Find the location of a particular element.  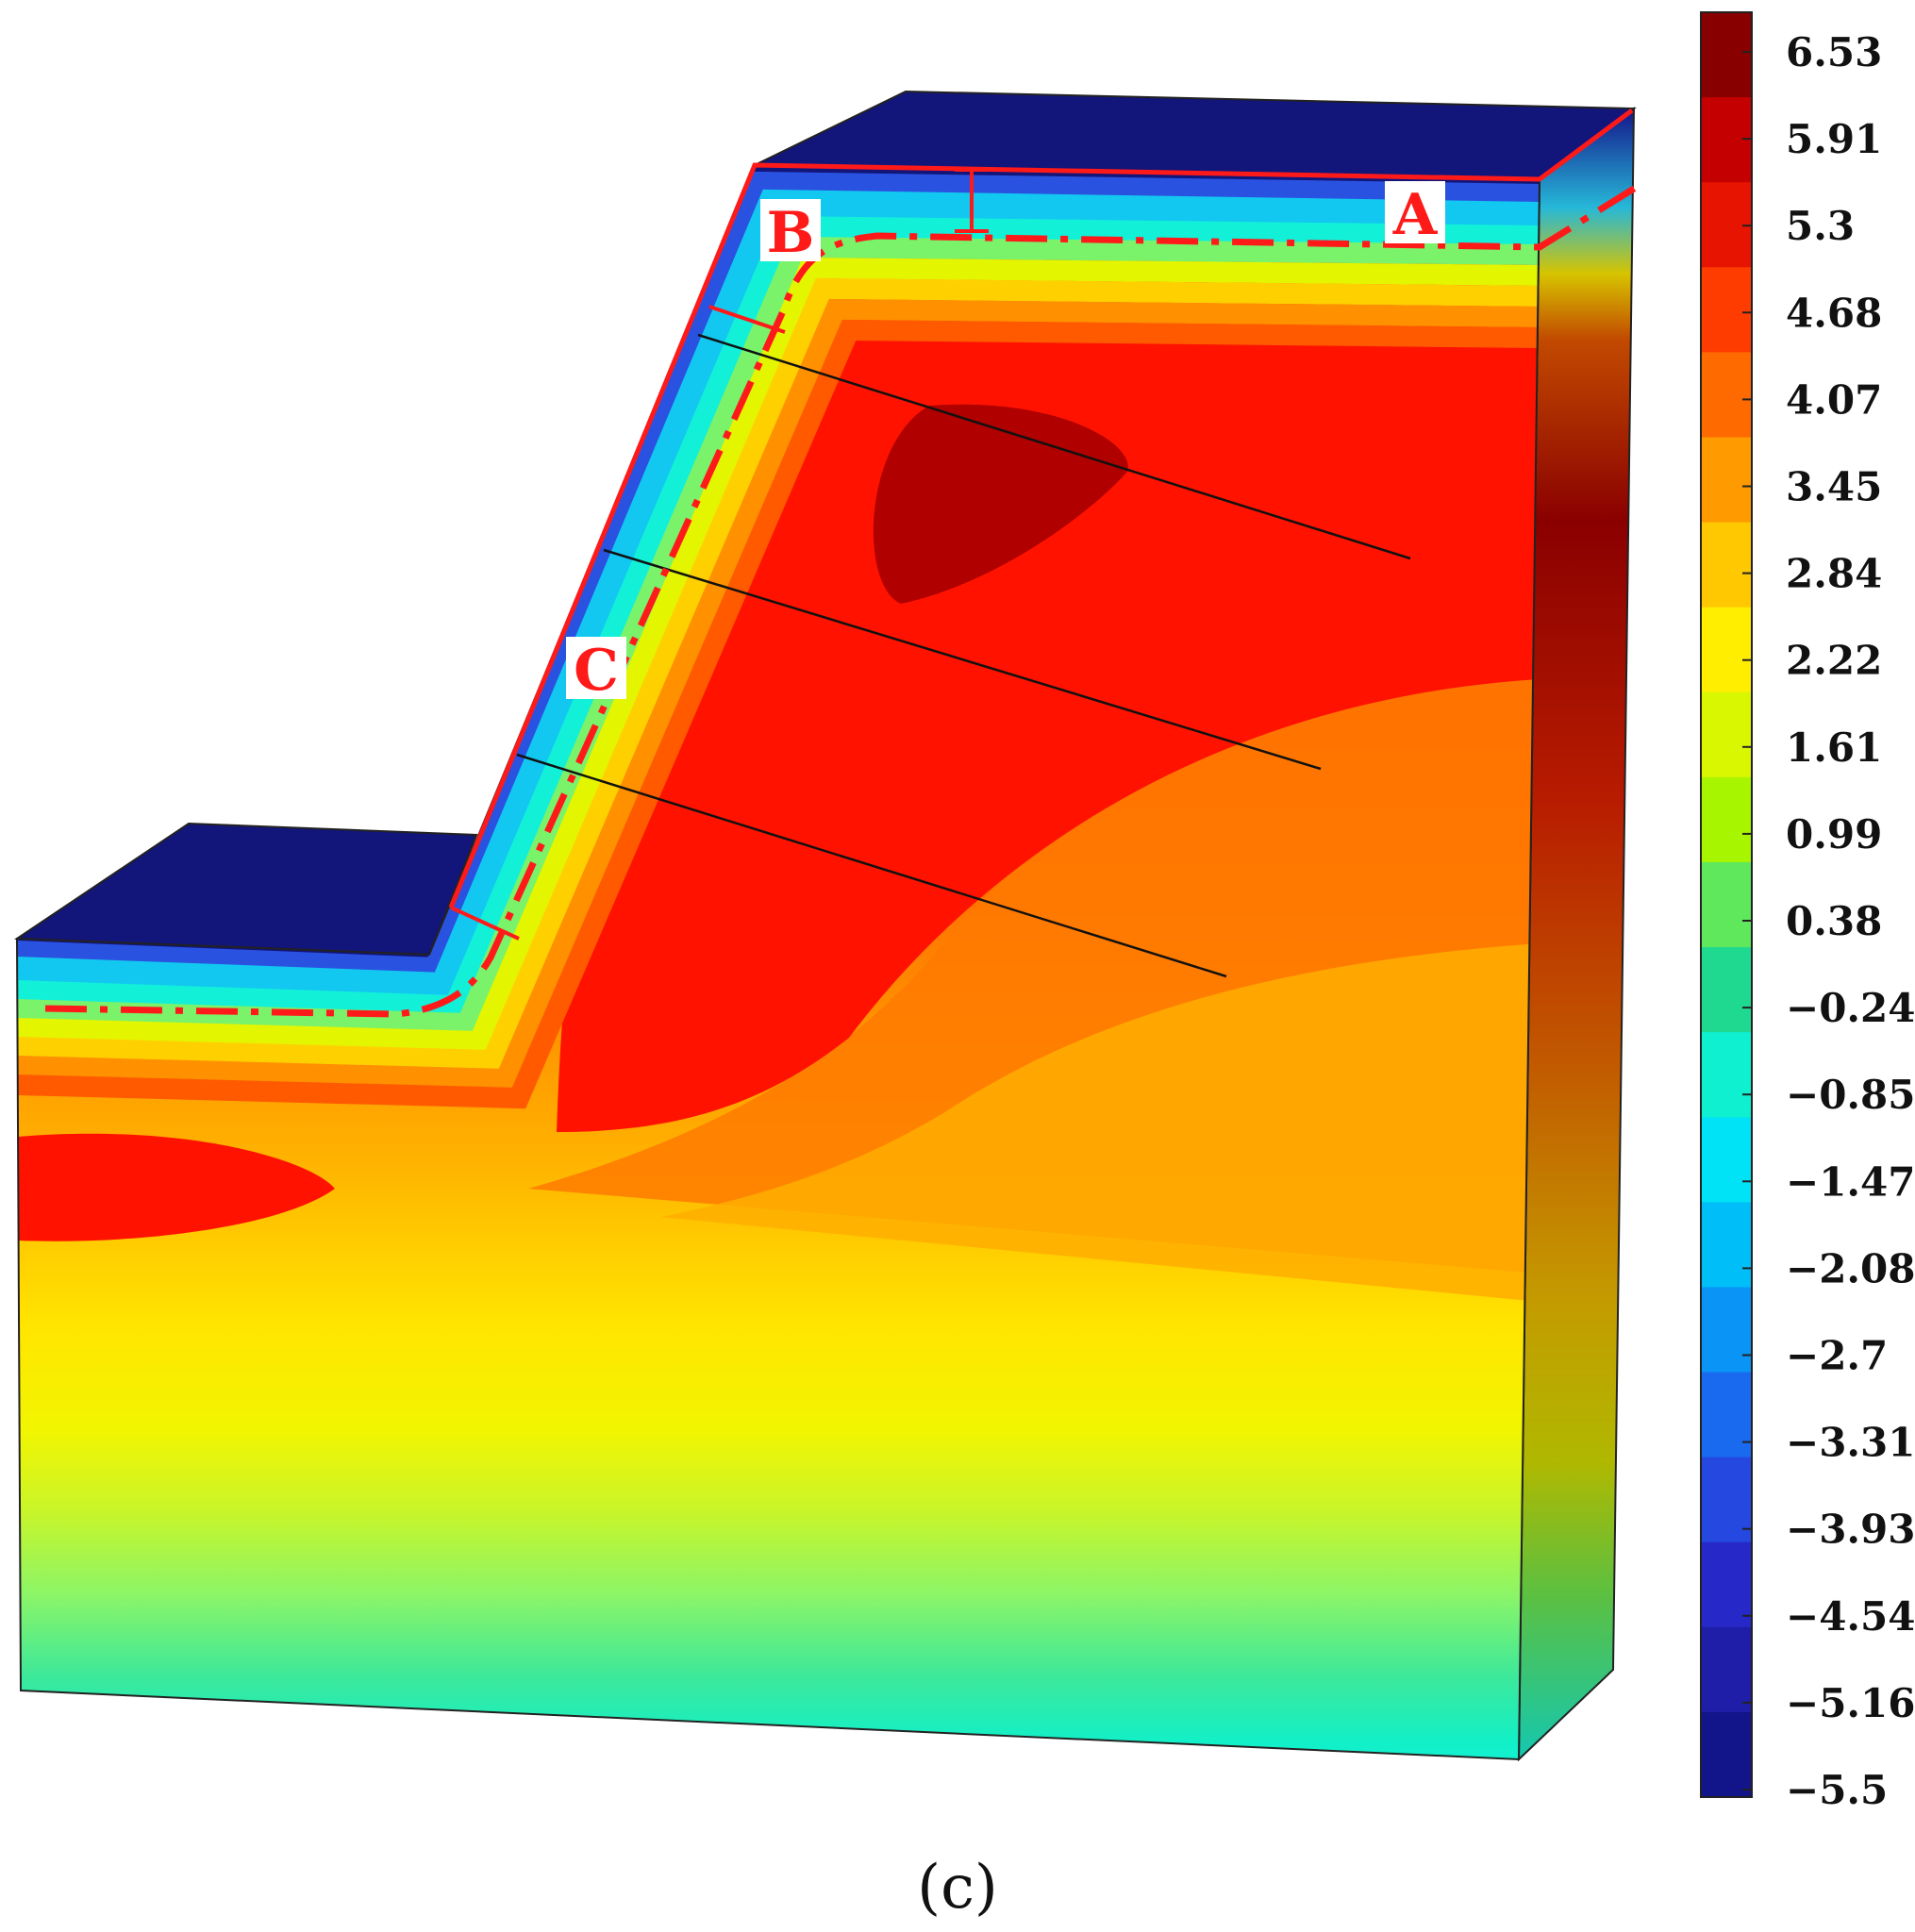

zone-label-a: A is located at coordinates (1415, 214).